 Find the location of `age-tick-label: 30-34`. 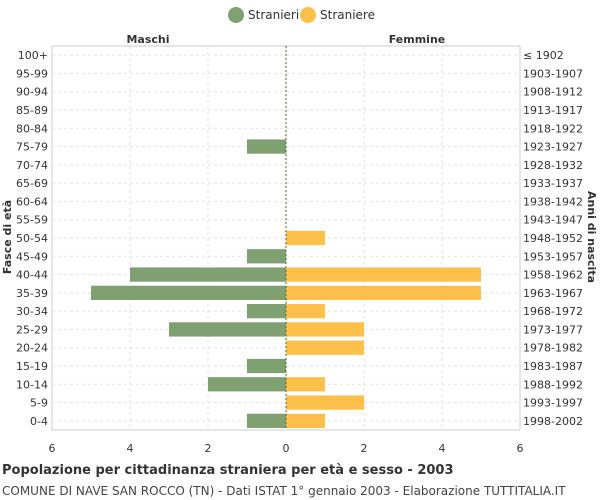

age-tick-label: 30-34 is located at coordinates (32, 311).